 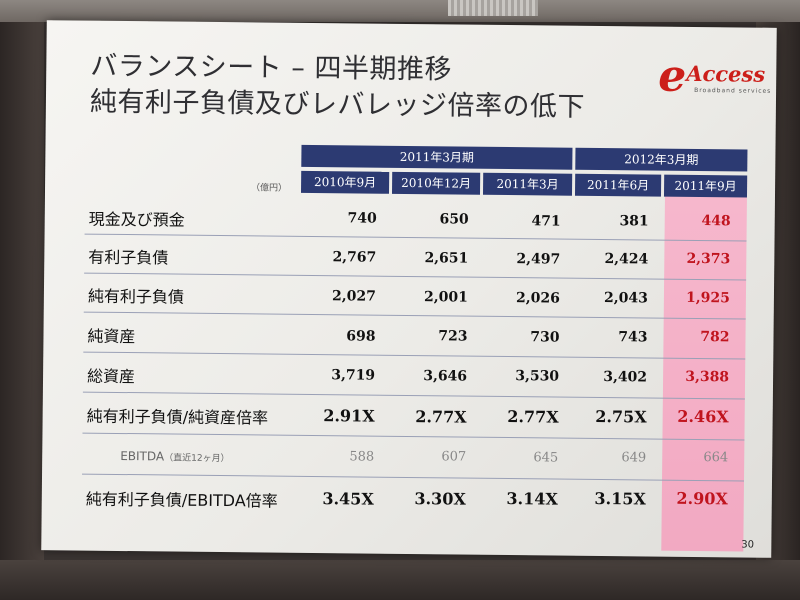 What do you see at coordinates (345, 182) in the screenshot?
I see `column-header: 2010年9月` at bounding box center [345, 182].